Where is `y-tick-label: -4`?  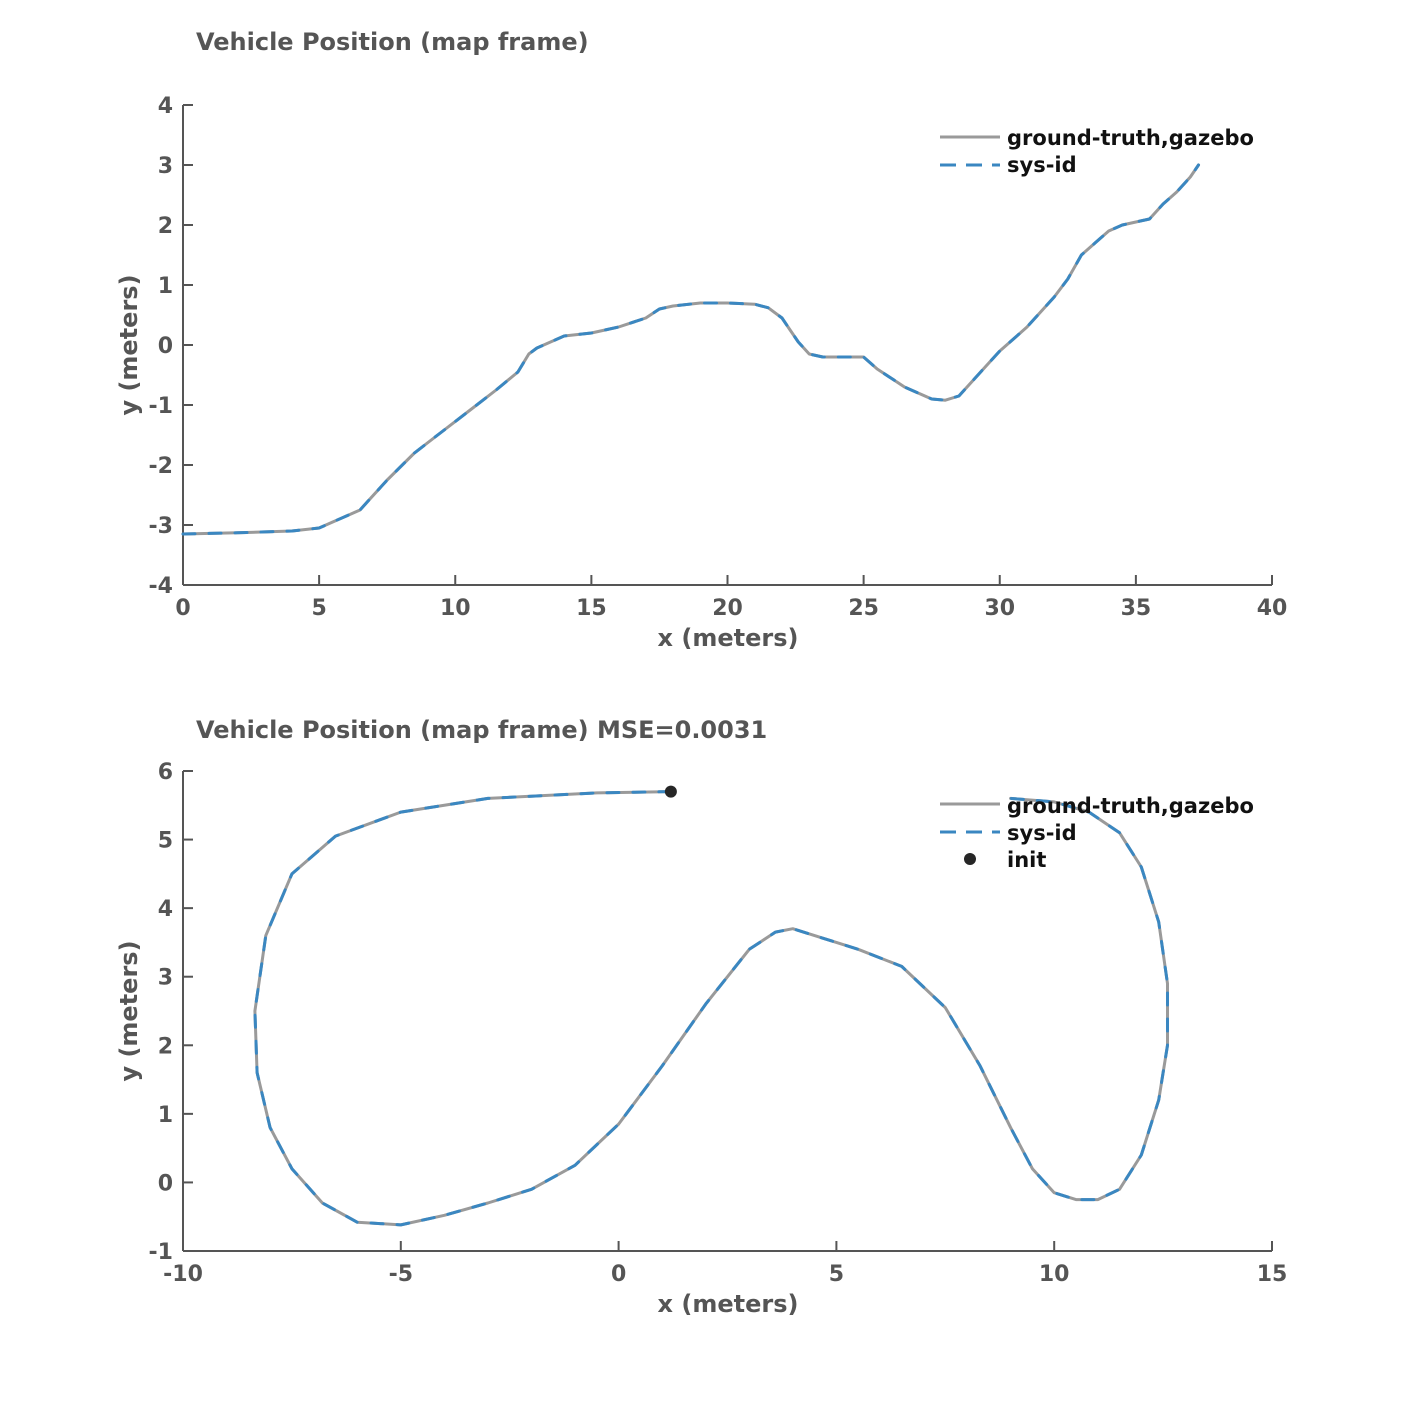 y-tick-label: -4 is located at coordinates (161, 586).